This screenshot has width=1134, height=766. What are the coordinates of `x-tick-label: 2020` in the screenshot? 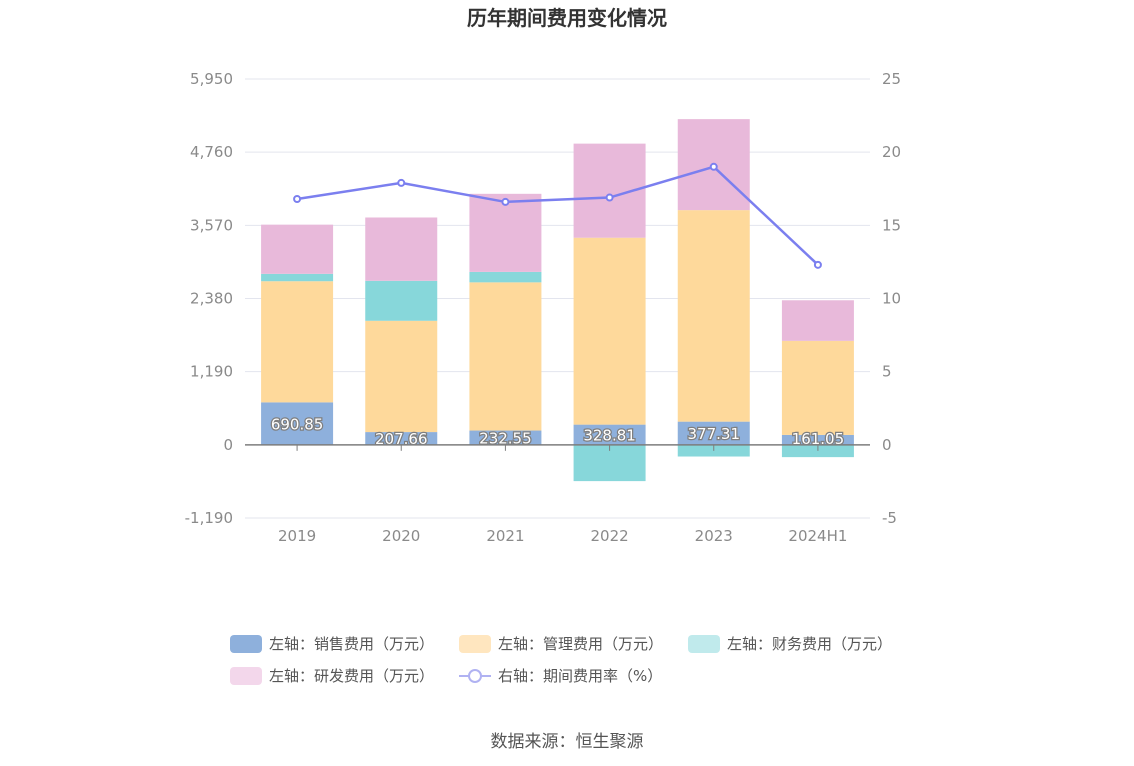 It's located at (401, 536).